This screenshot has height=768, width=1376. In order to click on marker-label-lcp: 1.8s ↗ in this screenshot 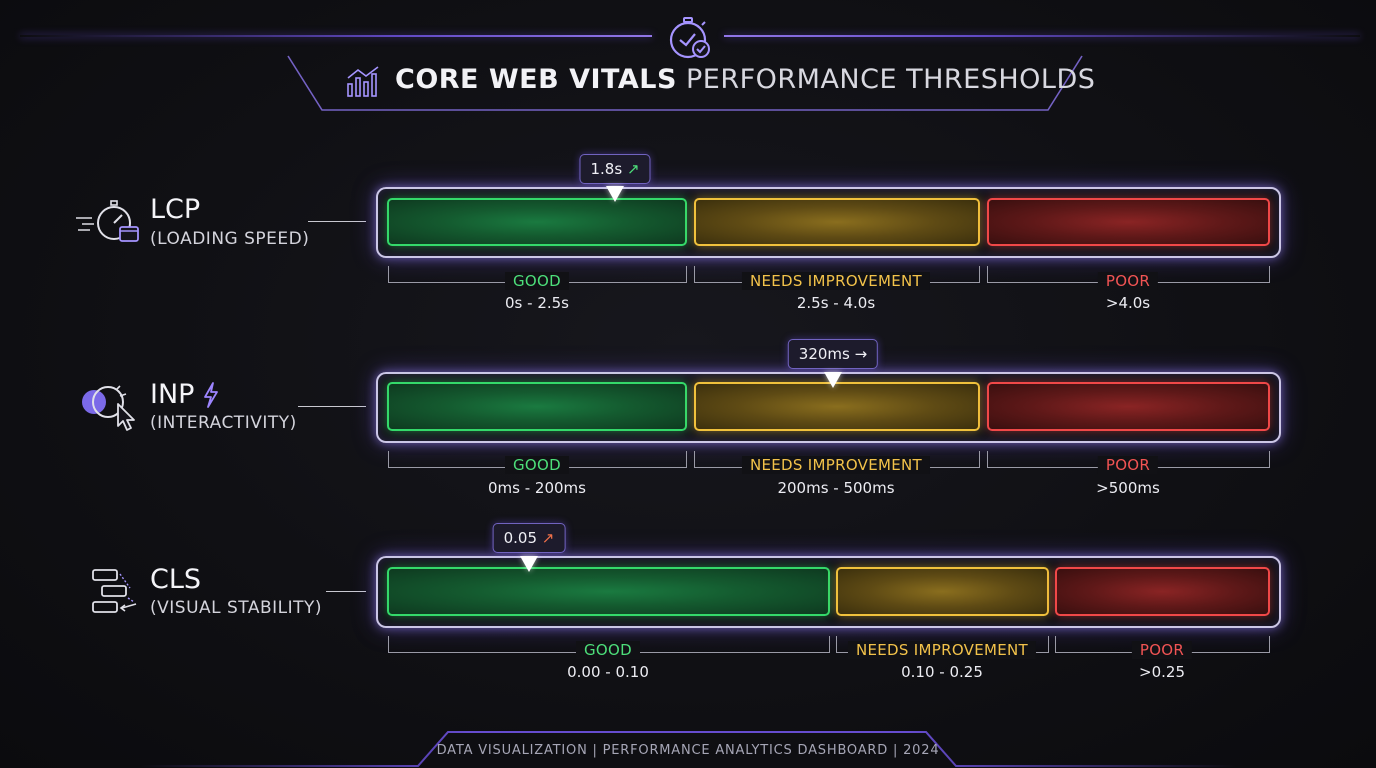, I will do `click(615, 169)`.